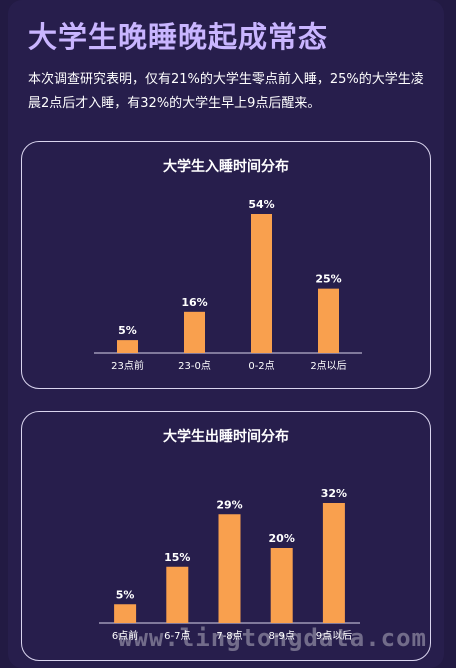 This screenshot has width=456, height=668. Describe the element at coordinates (226, 167) in the screenshot. I see `chart-title: 大学生入睡时间分布` at that location.